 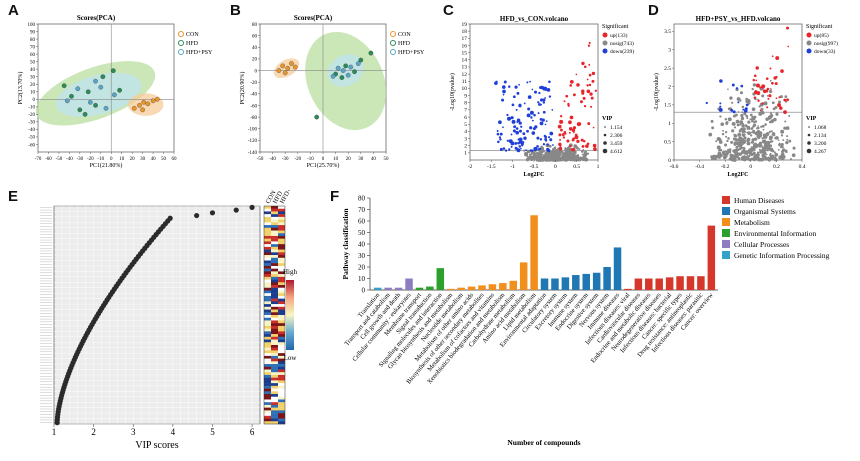 I want to click on x-tick-label: -70, so click(x=38, y=159).